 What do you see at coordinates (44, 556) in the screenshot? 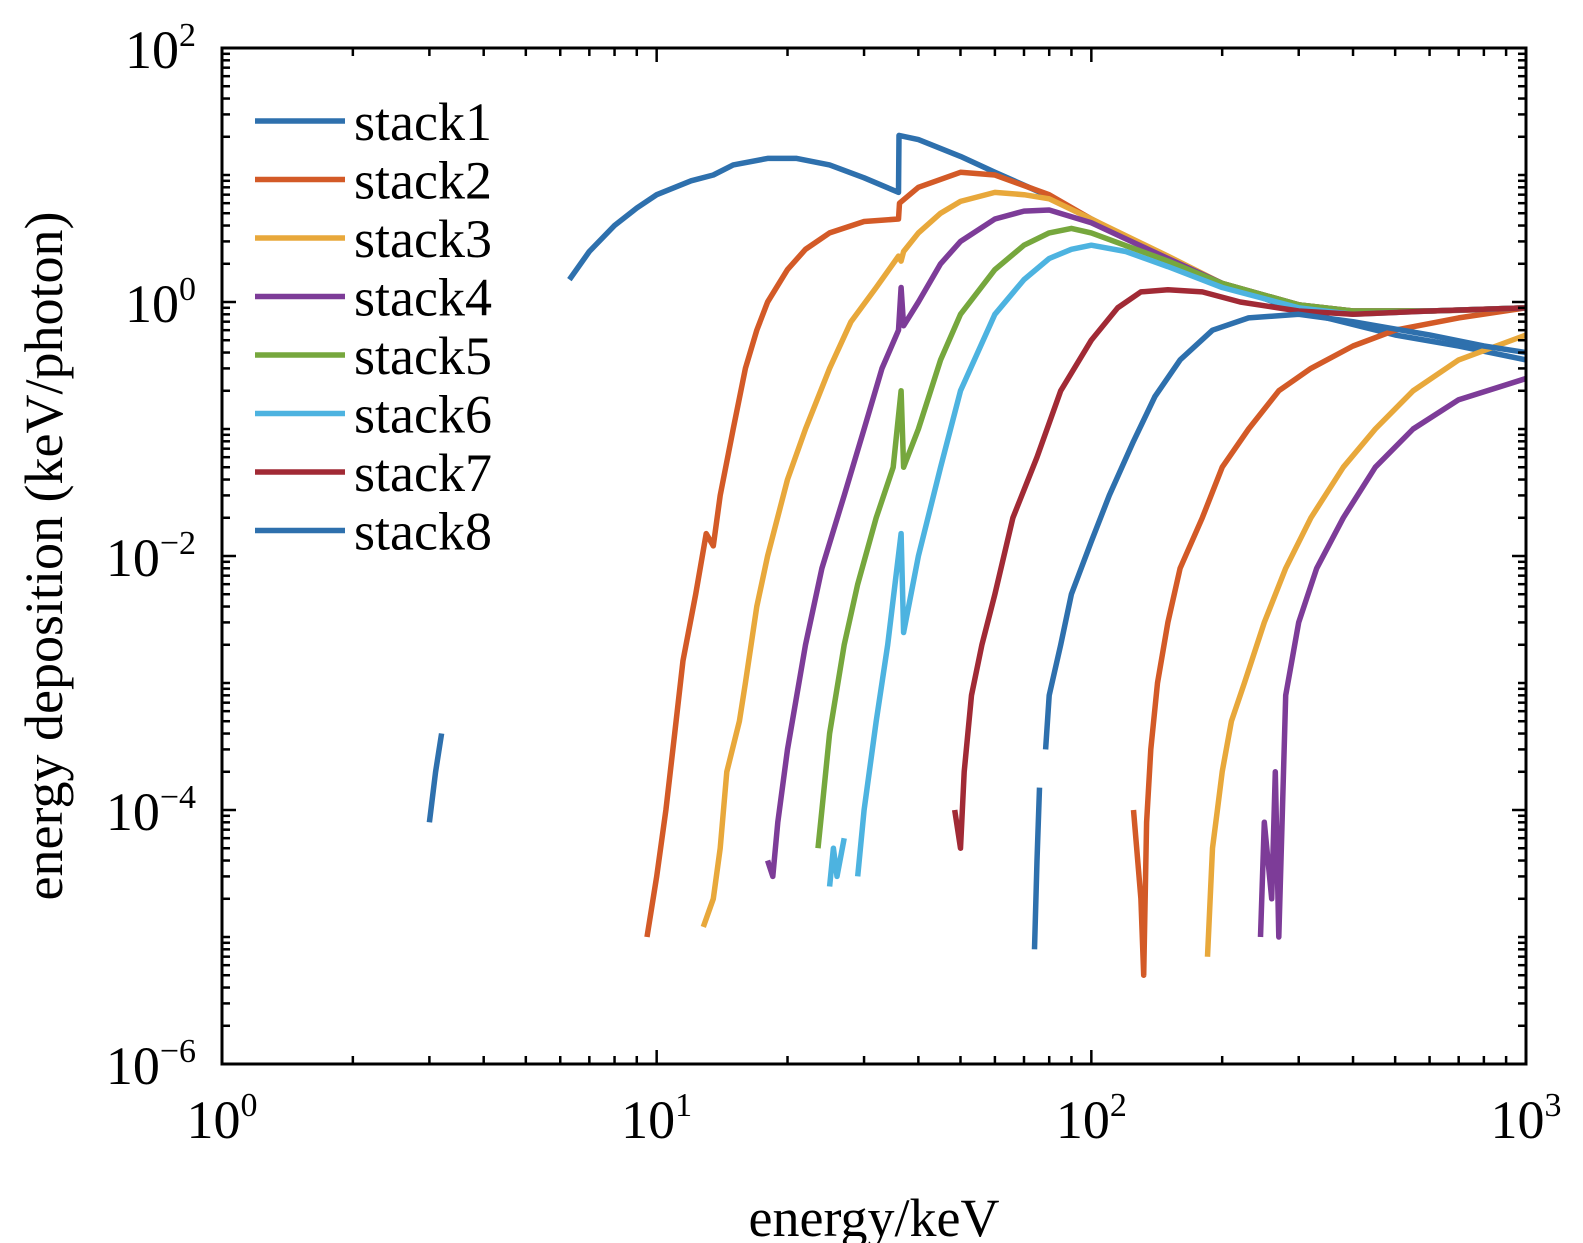
I see `y-axis-title: energy deposition (keV/photon)` at bounding box center [44, 556].